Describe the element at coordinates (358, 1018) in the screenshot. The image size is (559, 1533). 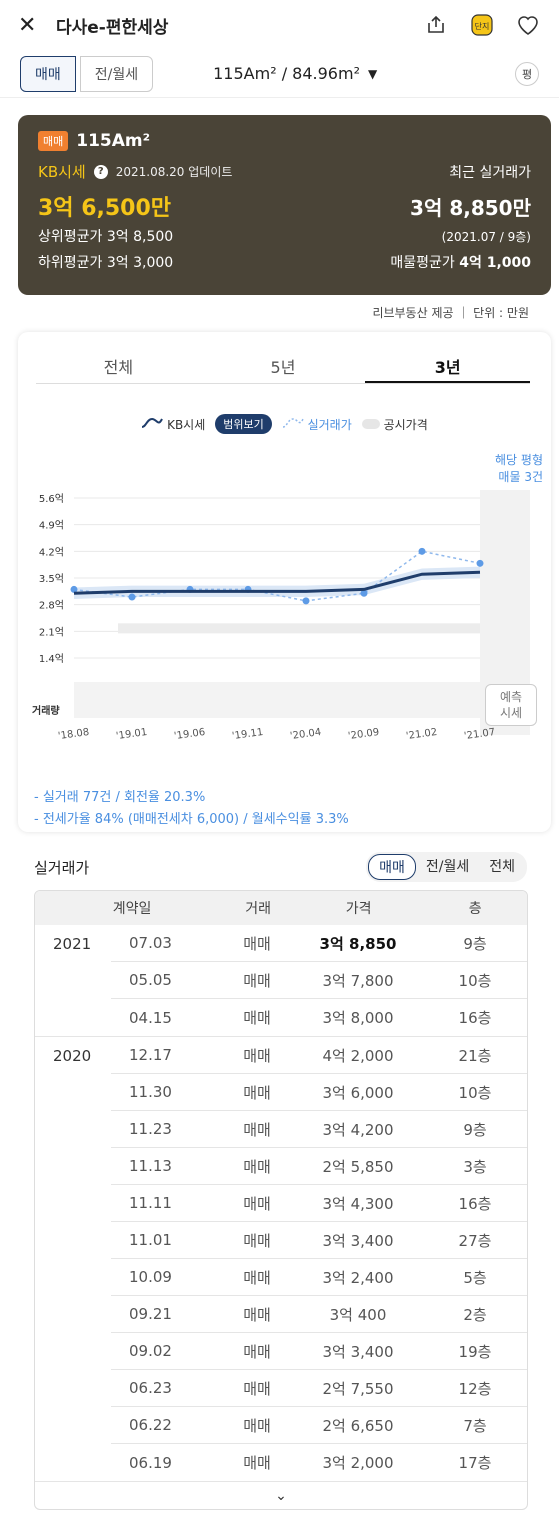
I see `cell-price: 3억 8,000` at that location.